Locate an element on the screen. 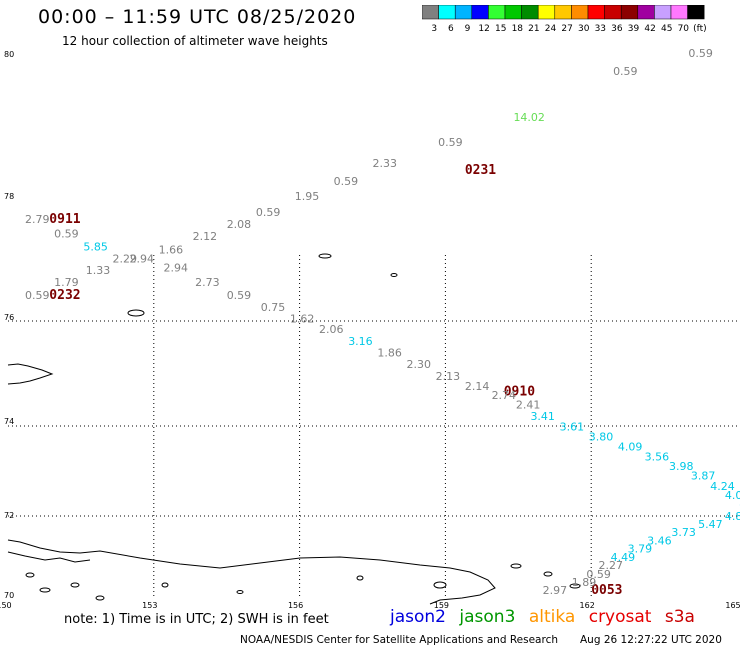 This screenshot has width=740, height=650. wave-height-value: 4.24 is located at coordinates (722, 486).